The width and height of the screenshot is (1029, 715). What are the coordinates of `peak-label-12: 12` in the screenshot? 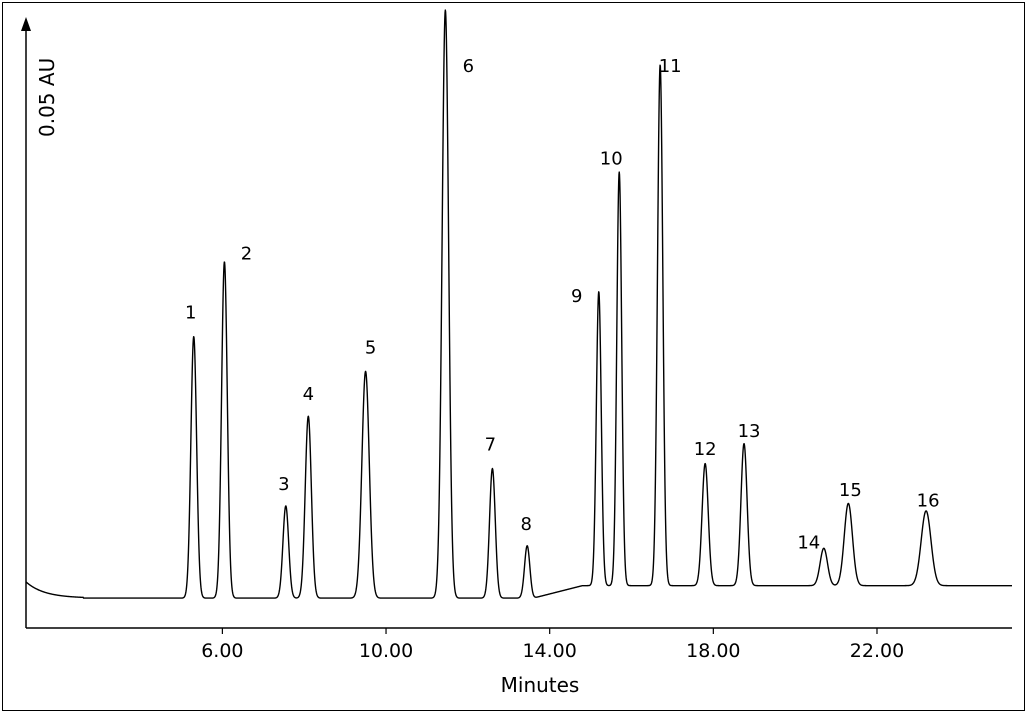 It's located at (705, 449).